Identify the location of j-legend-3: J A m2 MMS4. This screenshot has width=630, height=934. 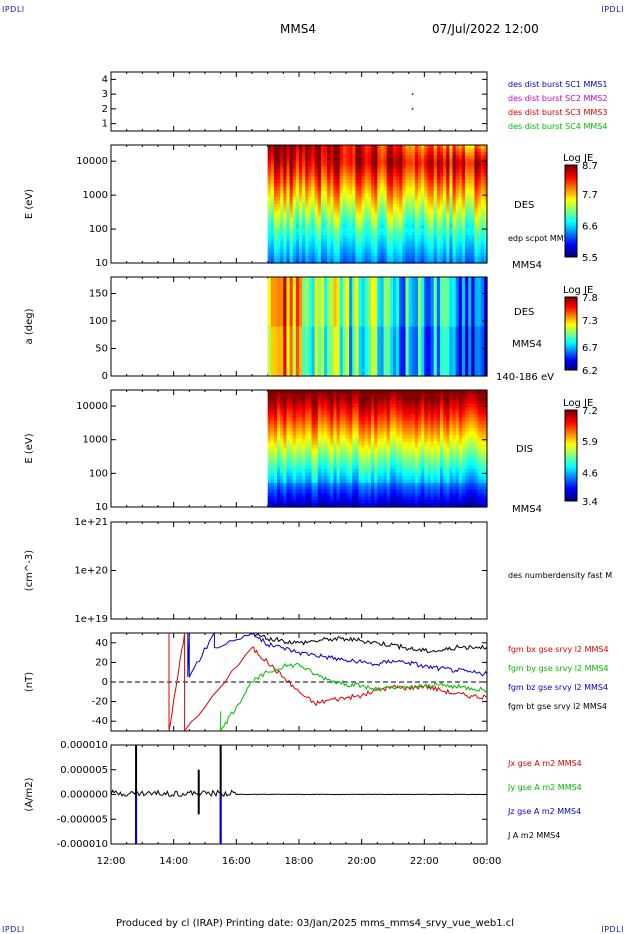
(533, 835).